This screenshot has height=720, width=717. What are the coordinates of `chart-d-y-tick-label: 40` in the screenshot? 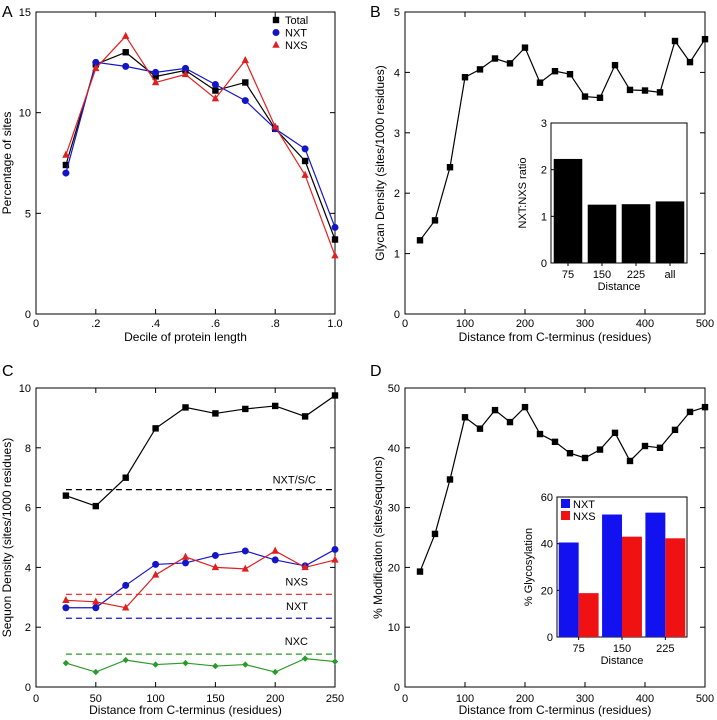 It's located at (394, 449).